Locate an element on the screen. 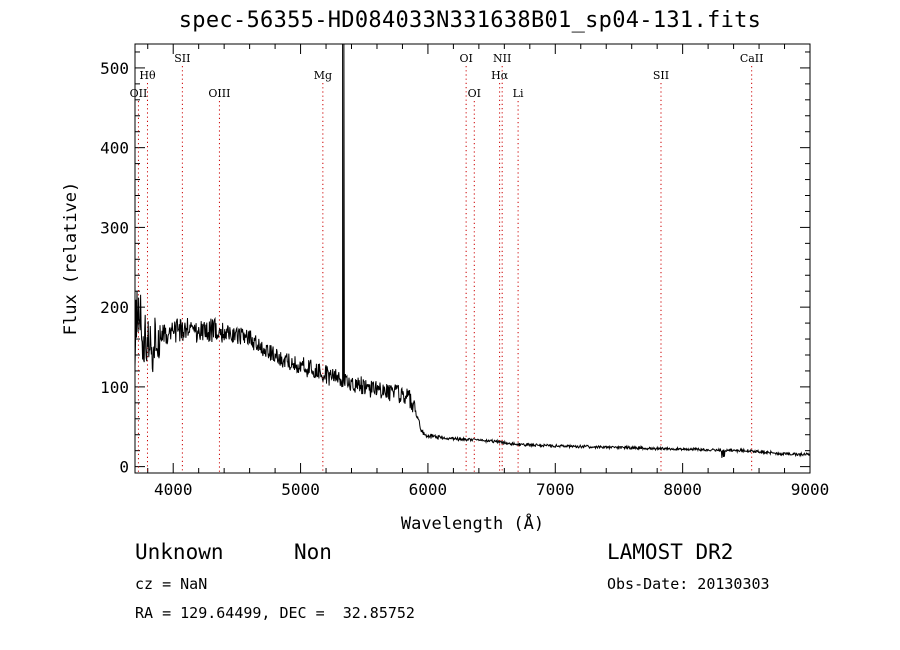  y-tick-label: 400 is located at coordinates (114, 148).